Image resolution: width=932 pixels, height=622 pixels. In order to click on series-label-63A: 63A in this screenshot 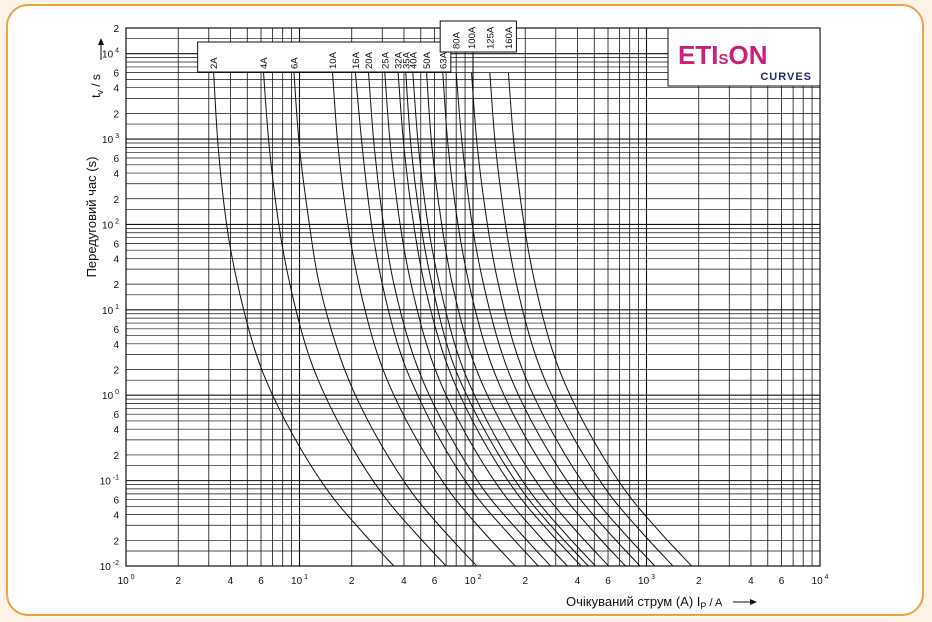, I will do `click(443, 60)`.